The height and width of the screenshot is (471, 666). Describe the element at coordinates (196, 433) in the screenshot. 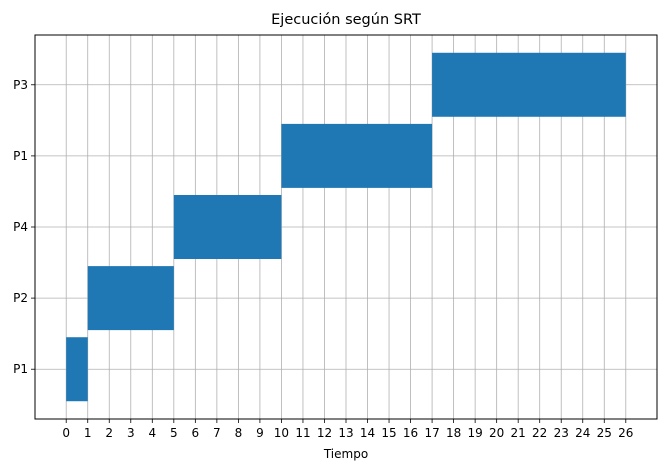

I see `x-tick-label: 6` at that location.